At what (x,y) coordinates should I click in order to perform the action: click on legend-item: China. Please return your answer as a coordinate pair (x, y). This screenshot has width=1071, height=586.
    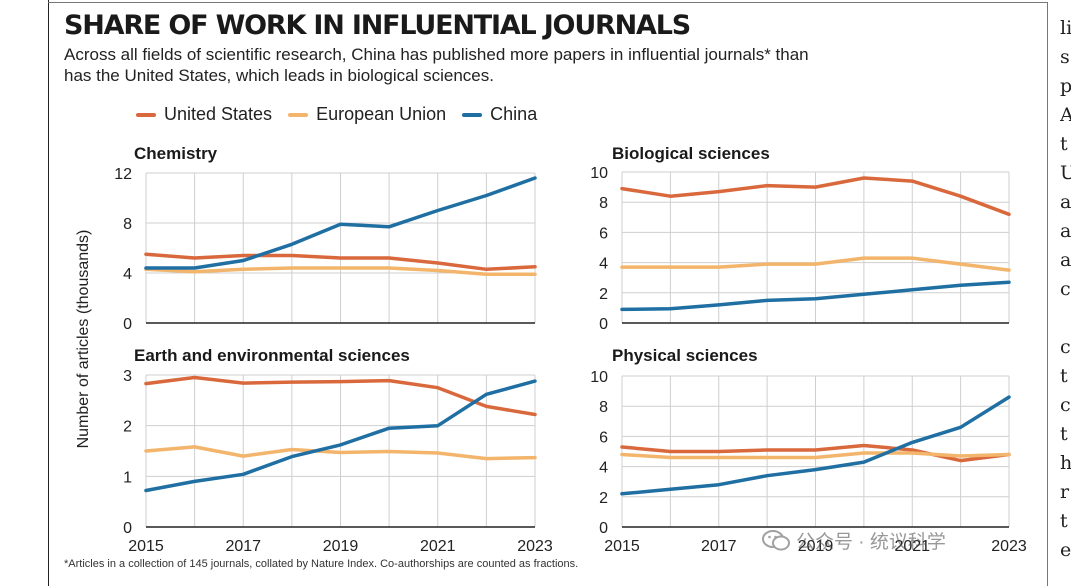
    Looking at the image, I should click on (499, 114).